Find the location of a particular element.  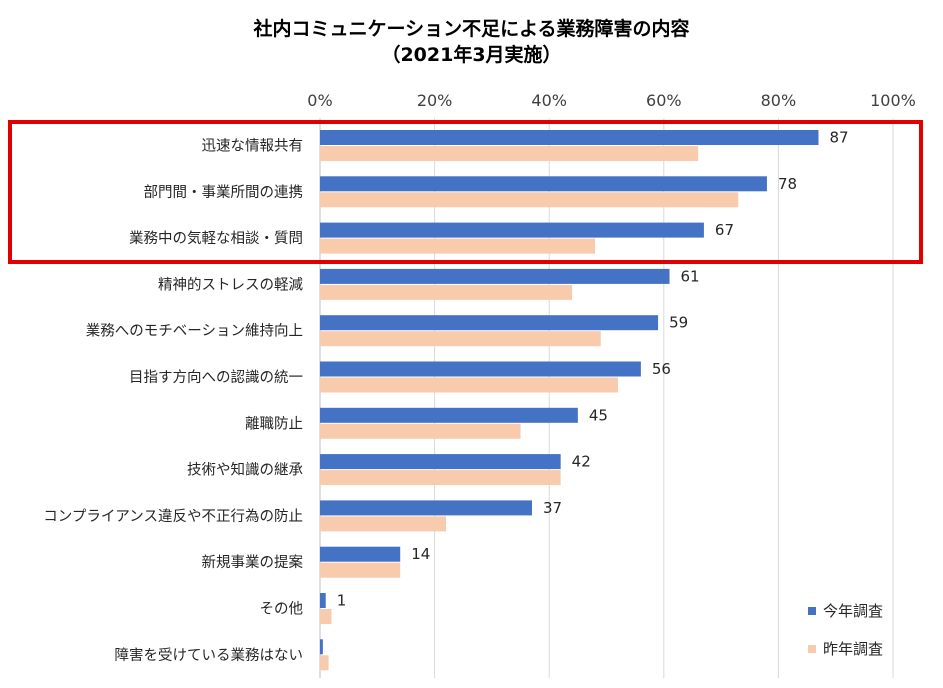

category-label: コンプライアンス違反や不正行為の防止 is located at coordinates (173, 516).